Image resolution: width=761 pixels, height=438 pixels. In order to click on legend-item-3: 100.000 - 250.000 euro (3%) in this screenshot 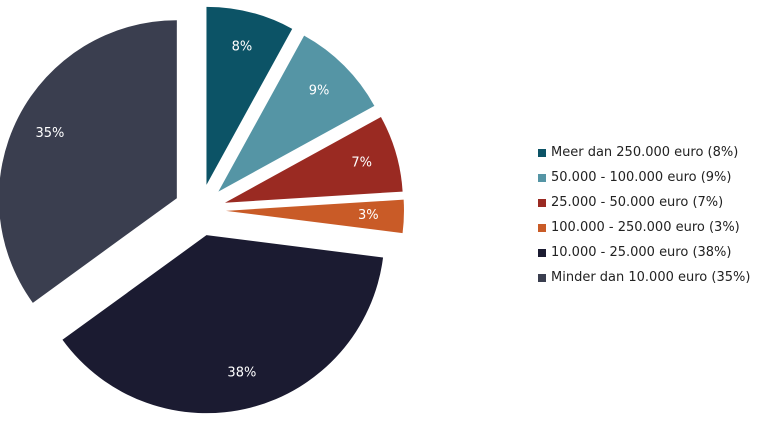, I will do `click(644, 227)`.